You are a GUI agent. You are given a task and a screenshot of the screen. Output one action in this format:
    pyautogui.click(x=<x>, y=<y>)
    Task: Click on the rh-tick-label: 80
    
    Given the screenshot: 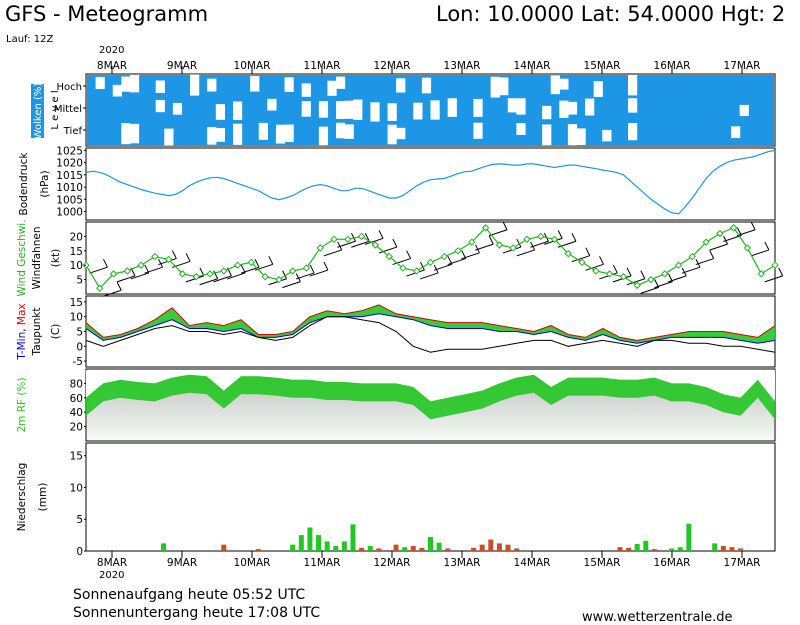 What is the action you would take?
    pyautogui.click(x=76, y=384)
    